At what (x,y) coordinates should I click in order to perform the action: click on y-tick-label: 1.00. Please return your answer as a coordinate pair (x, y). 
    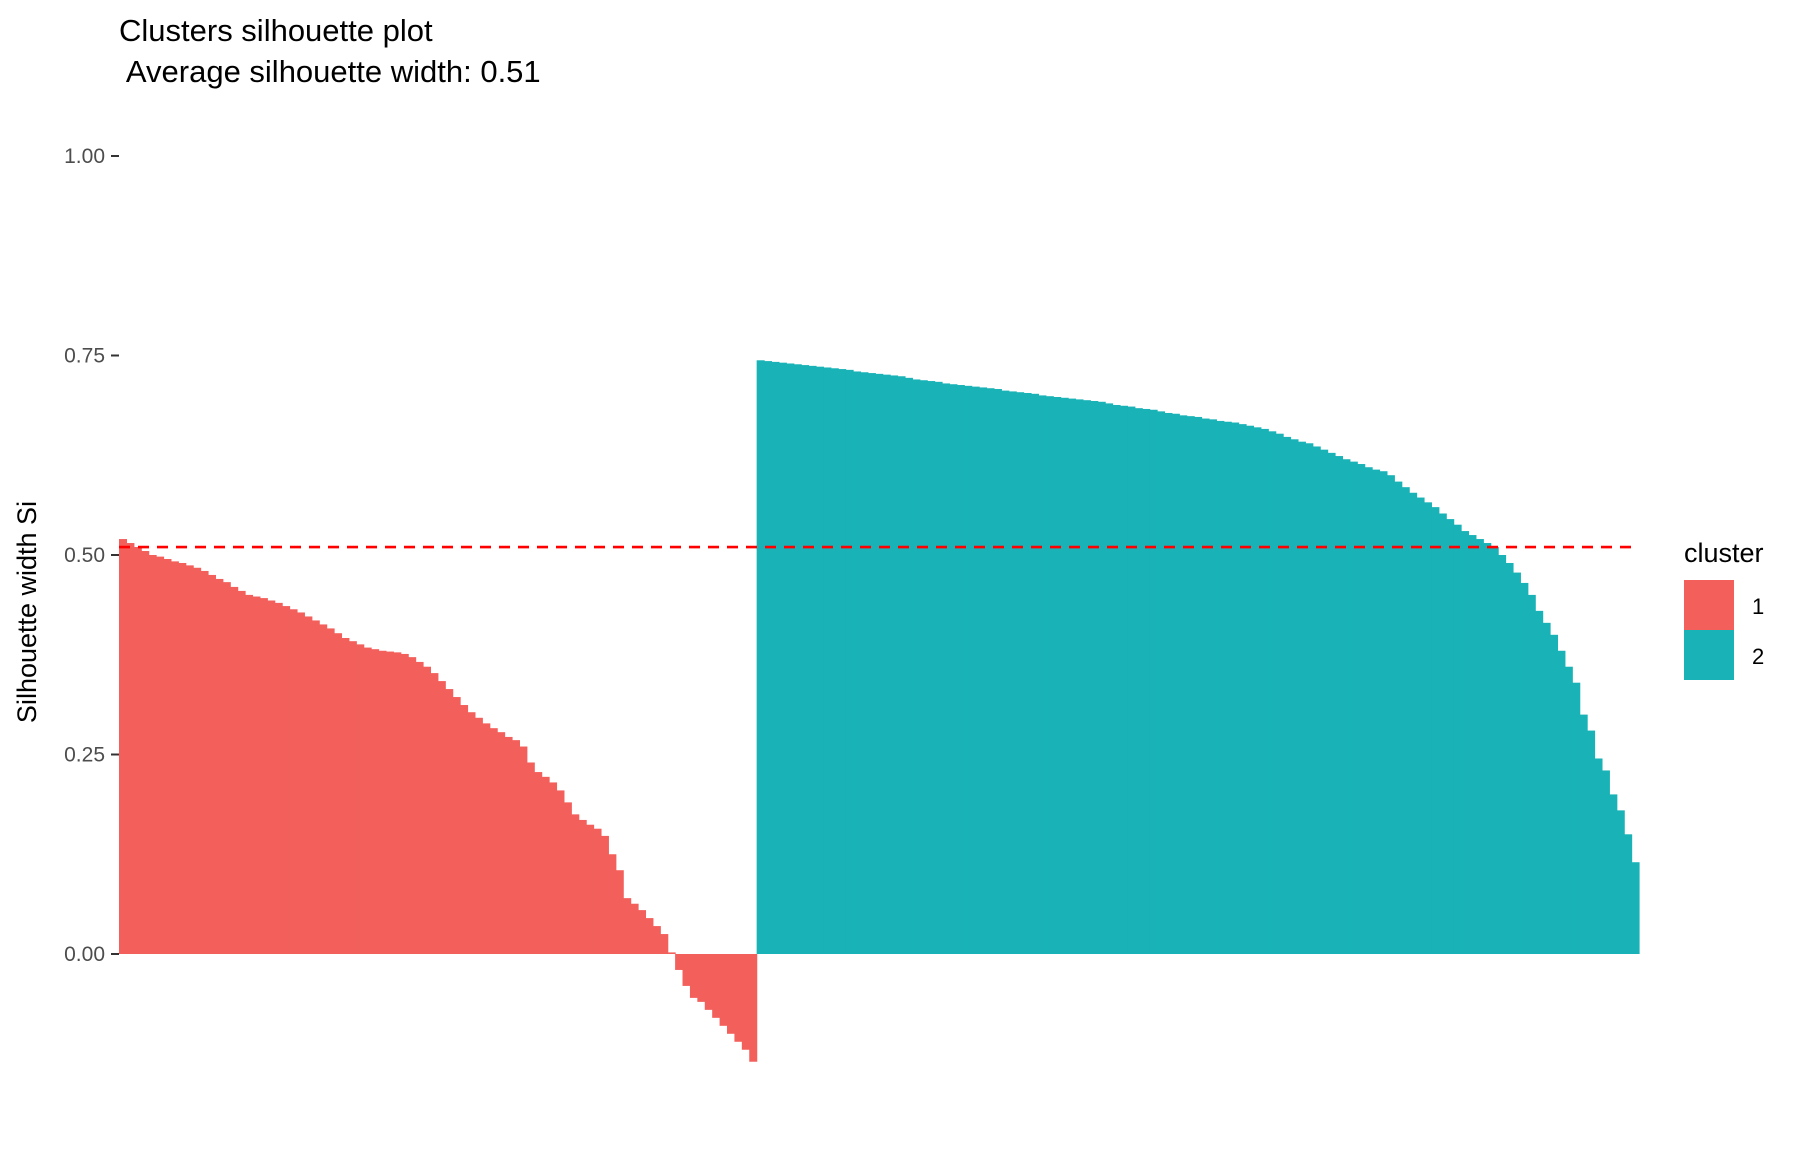
    Looking at the image, I should click on (84, 156).